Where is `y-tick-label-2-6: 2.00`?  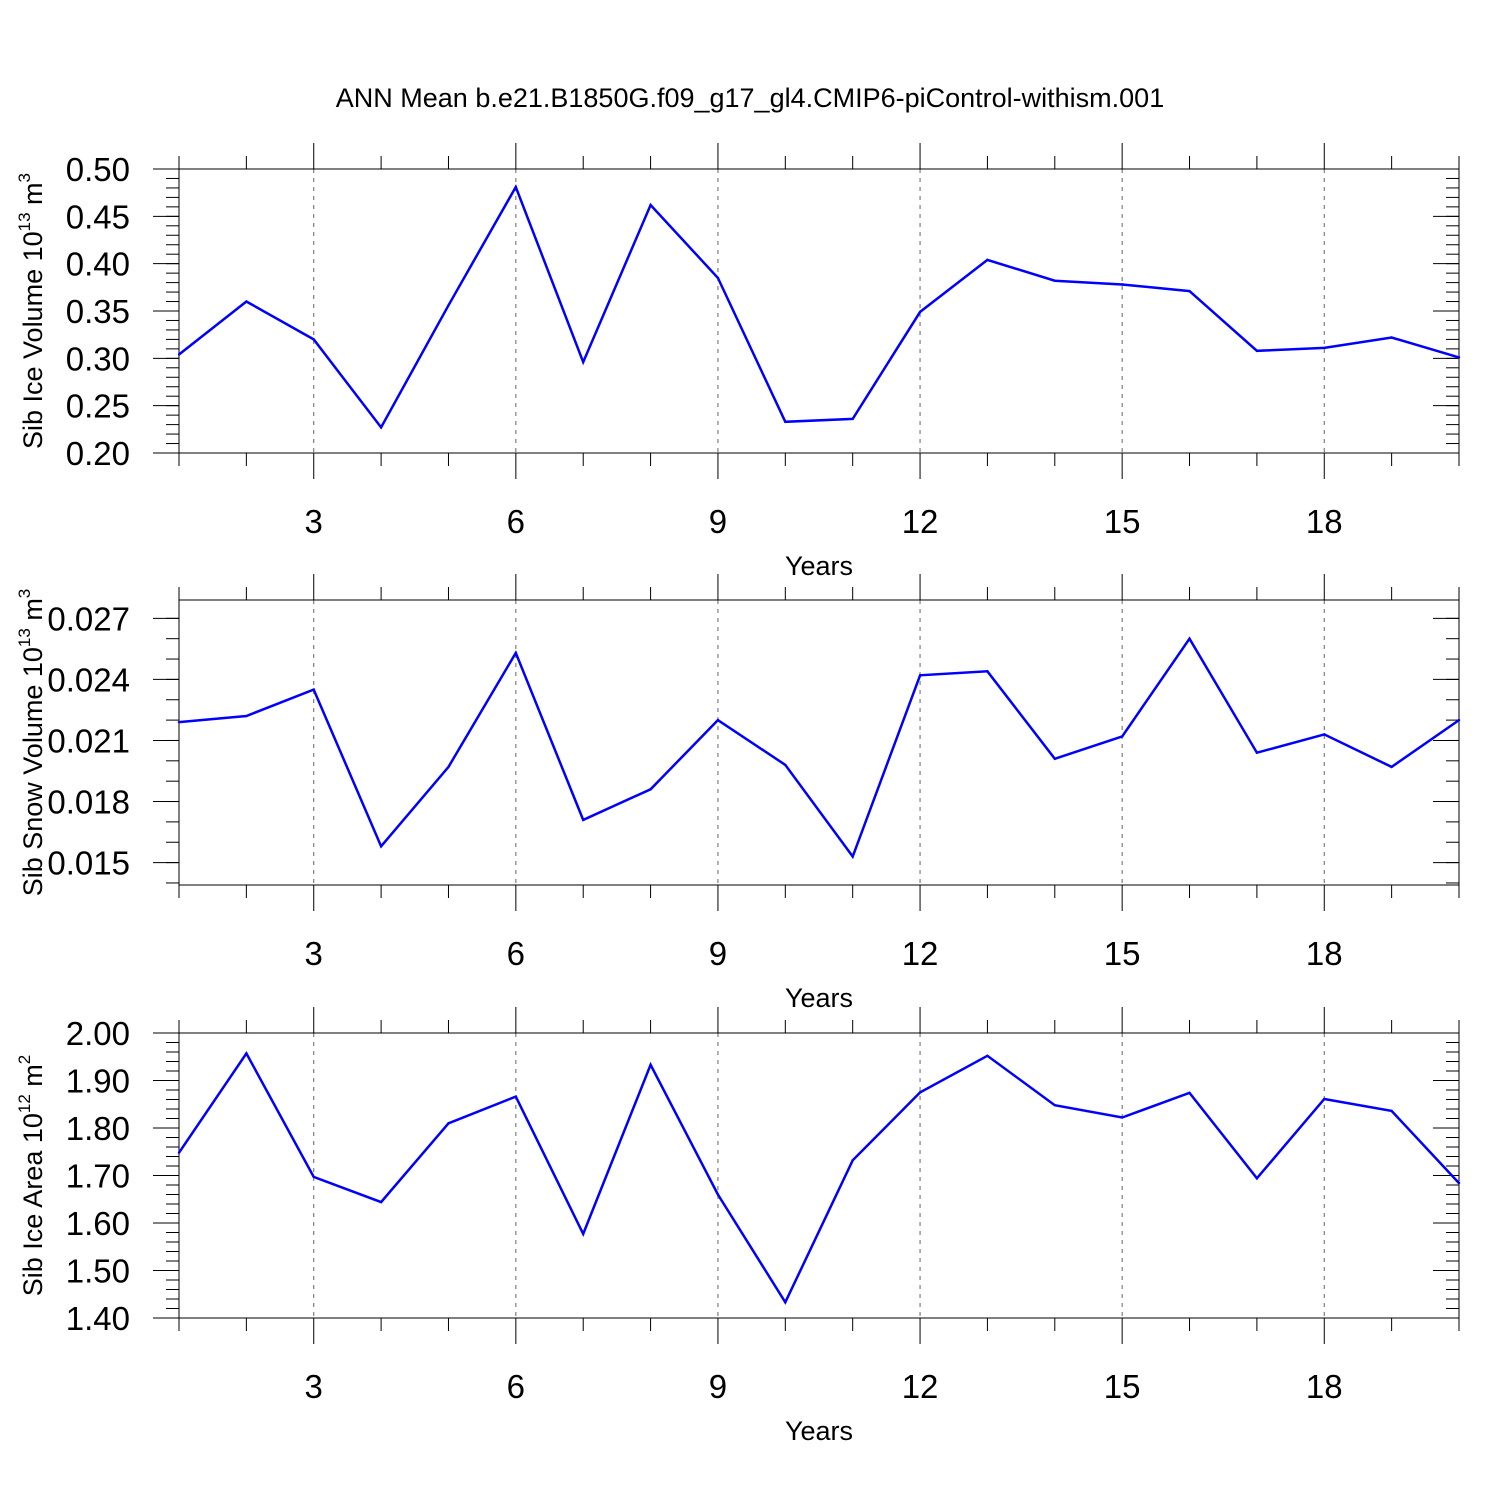
y-tick-label-2-6: 2.00 is located at coordinates (98, 1033).